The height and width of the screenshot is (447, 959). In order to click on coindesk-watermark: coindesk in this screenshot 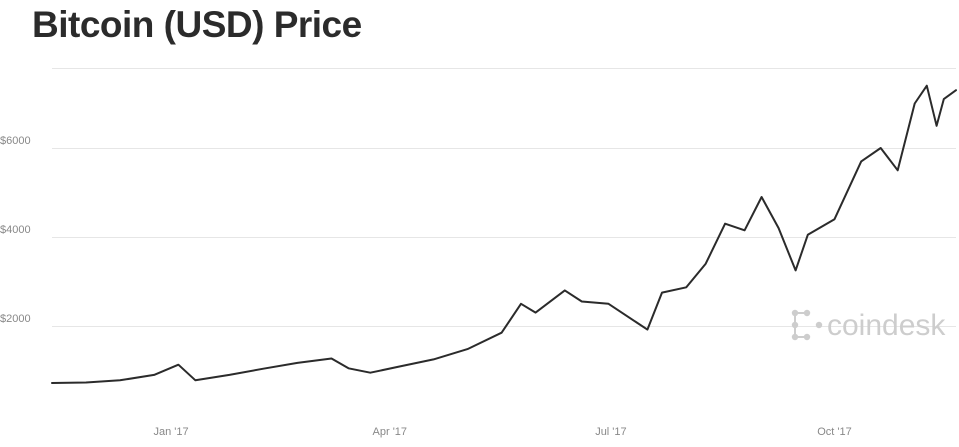, I will do `click(868, 325)`.